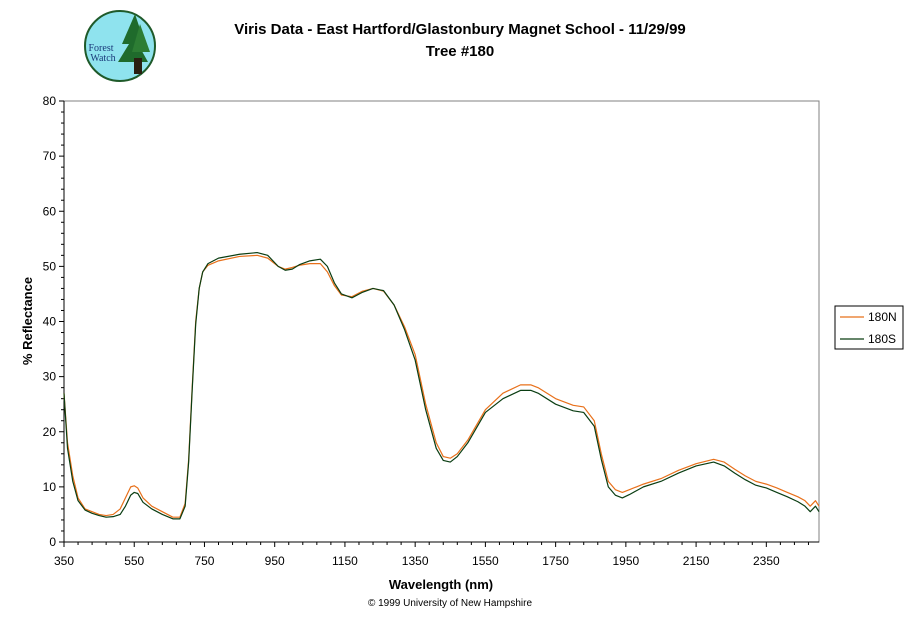 The width and height of the screenshot is (911, 623). Describe the element at coordinates (101, 48) in the screenshot. I see `logo-text-forest: Forest` at that location.